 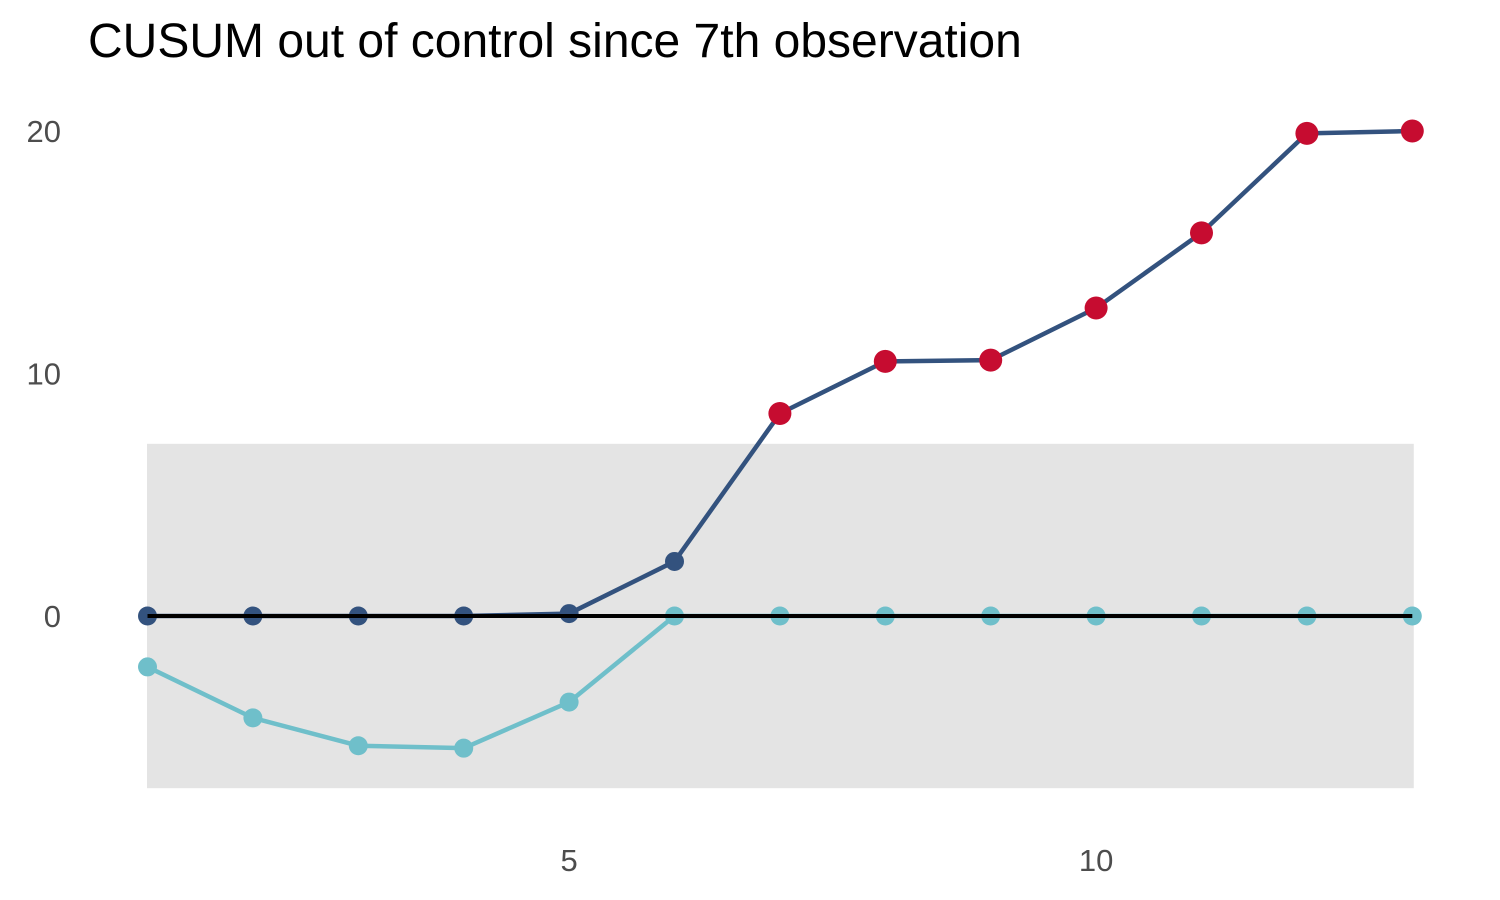 I want to click on x-axis-tick-label: 5, so click(x=568, y=860).